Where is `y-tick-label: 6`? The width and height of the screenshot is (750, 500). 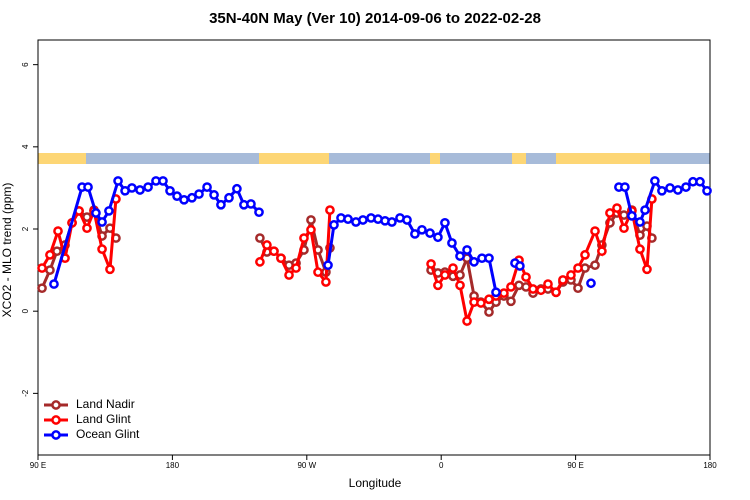
y-tick-label: 6 is located at coordinates (25, 64).